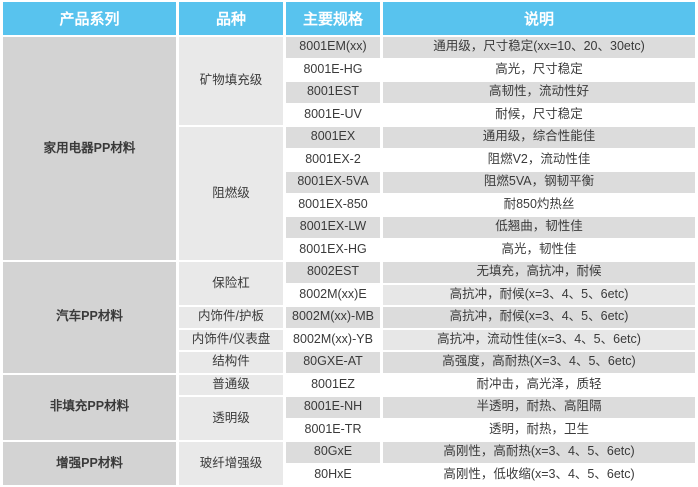 This screenshot has height=487, width=698. I want to click on spec-cell: 8001EM(xx), so click(333, 47).